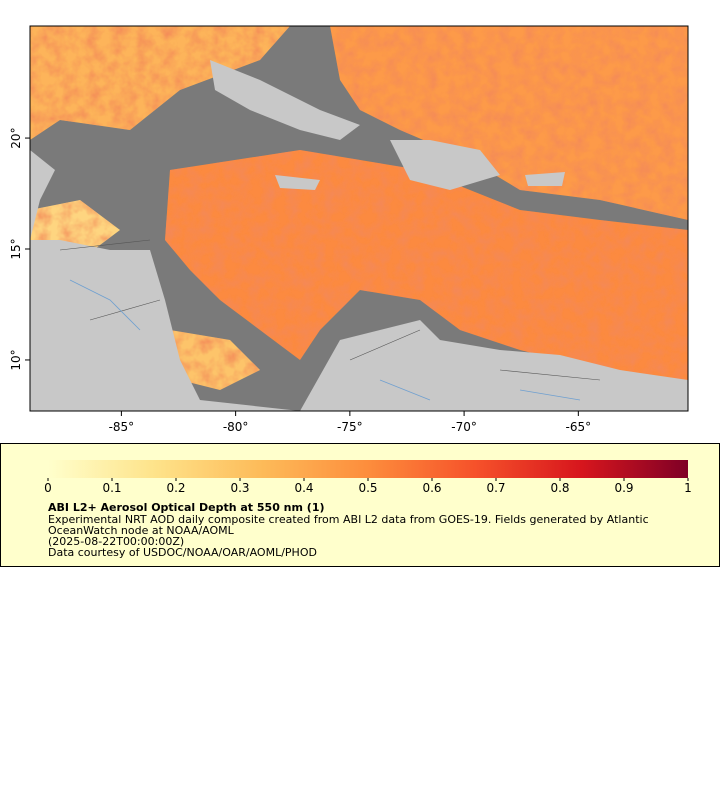  Describe the element at coordinates (464, 427) in the screenshot. I see `x-tick-label: -70°` at that location.